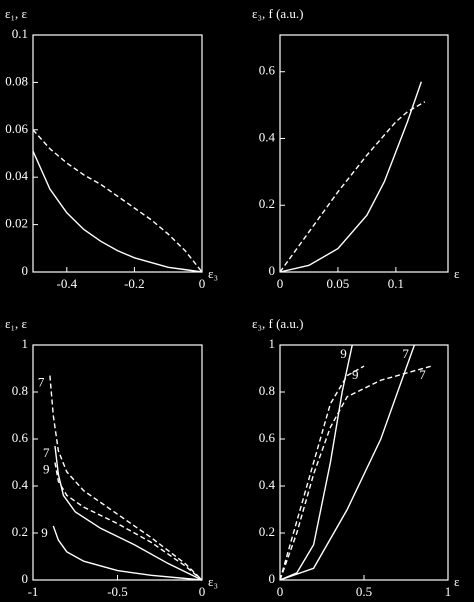  I want to click on y-tick-label: 0.08, so click(16, 80).